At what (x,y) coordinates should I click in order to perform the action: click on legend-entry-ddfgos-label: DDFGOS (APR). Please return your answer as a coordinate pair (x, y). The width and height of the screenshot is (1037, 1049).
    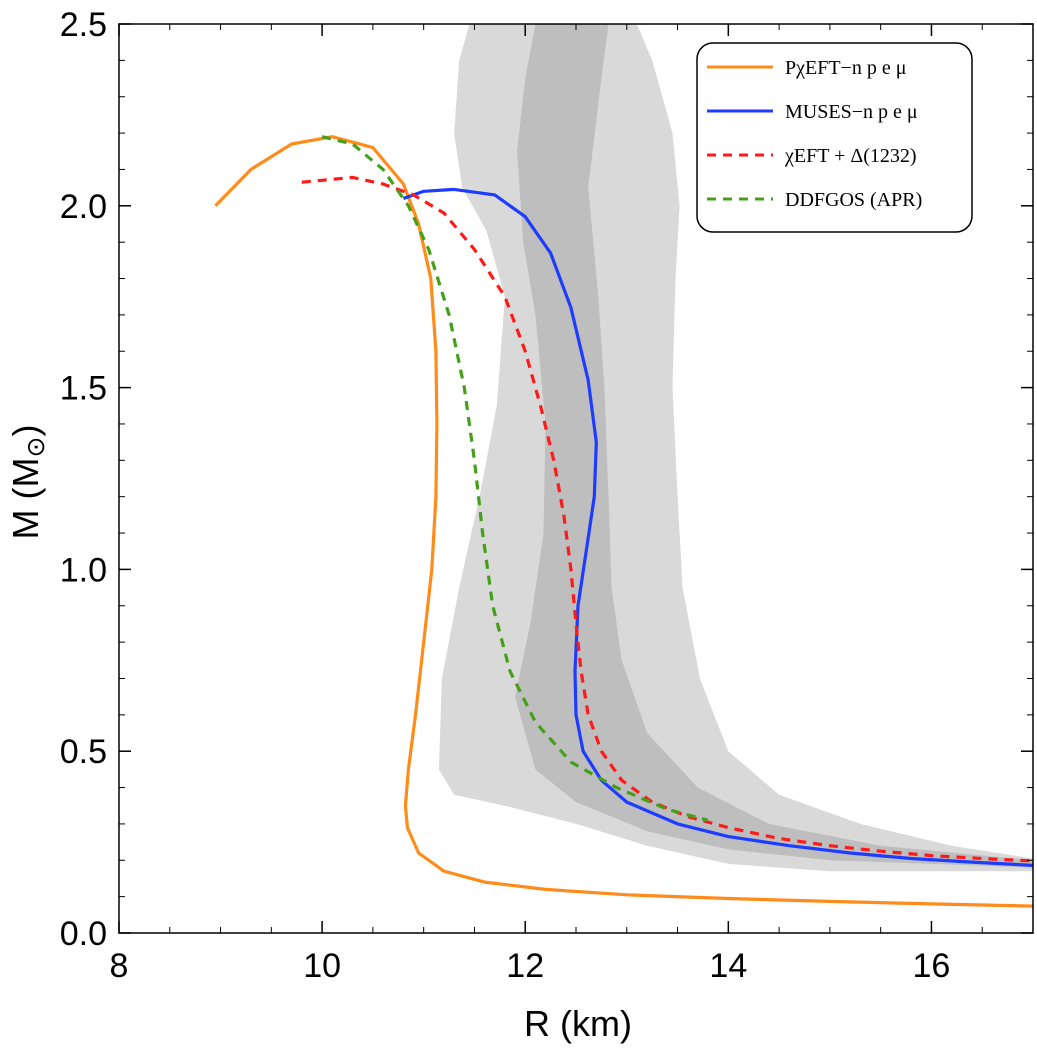
    Looking at the image, I should click on (853, 200).